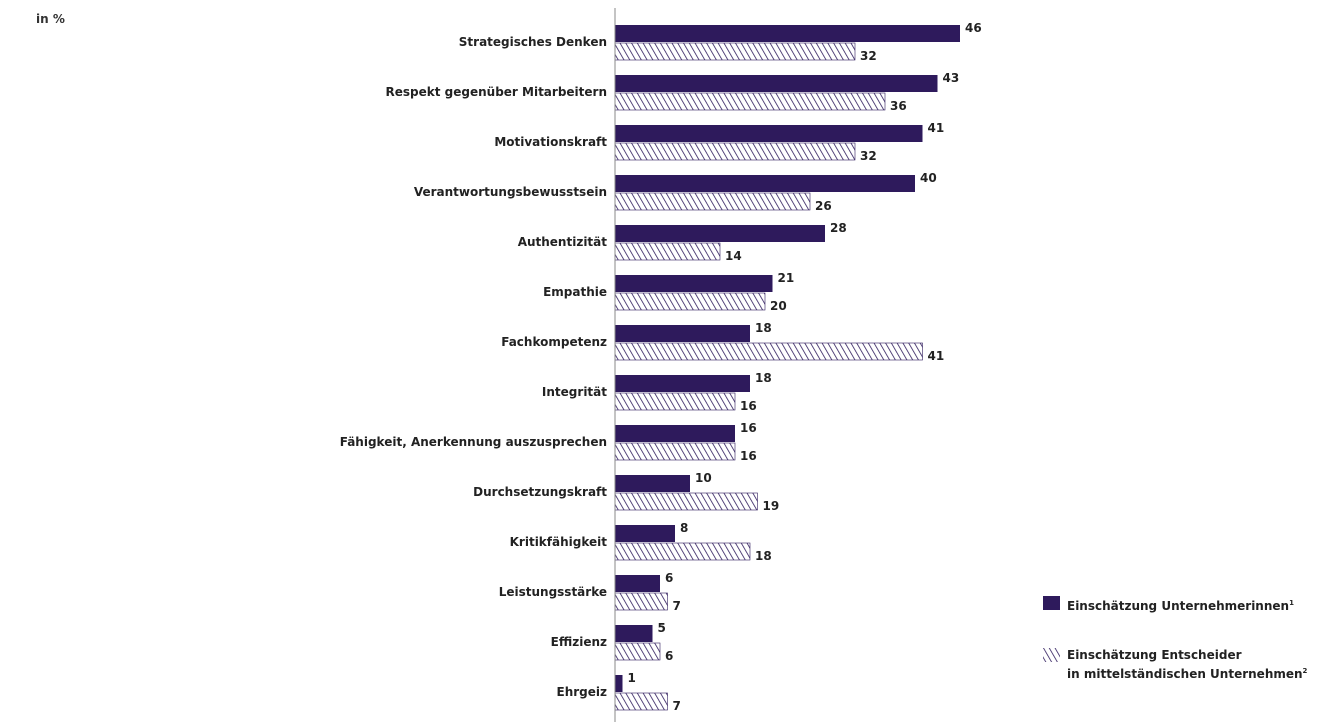  I want to click on bar-integritat-entscheider, so click(675, 401).